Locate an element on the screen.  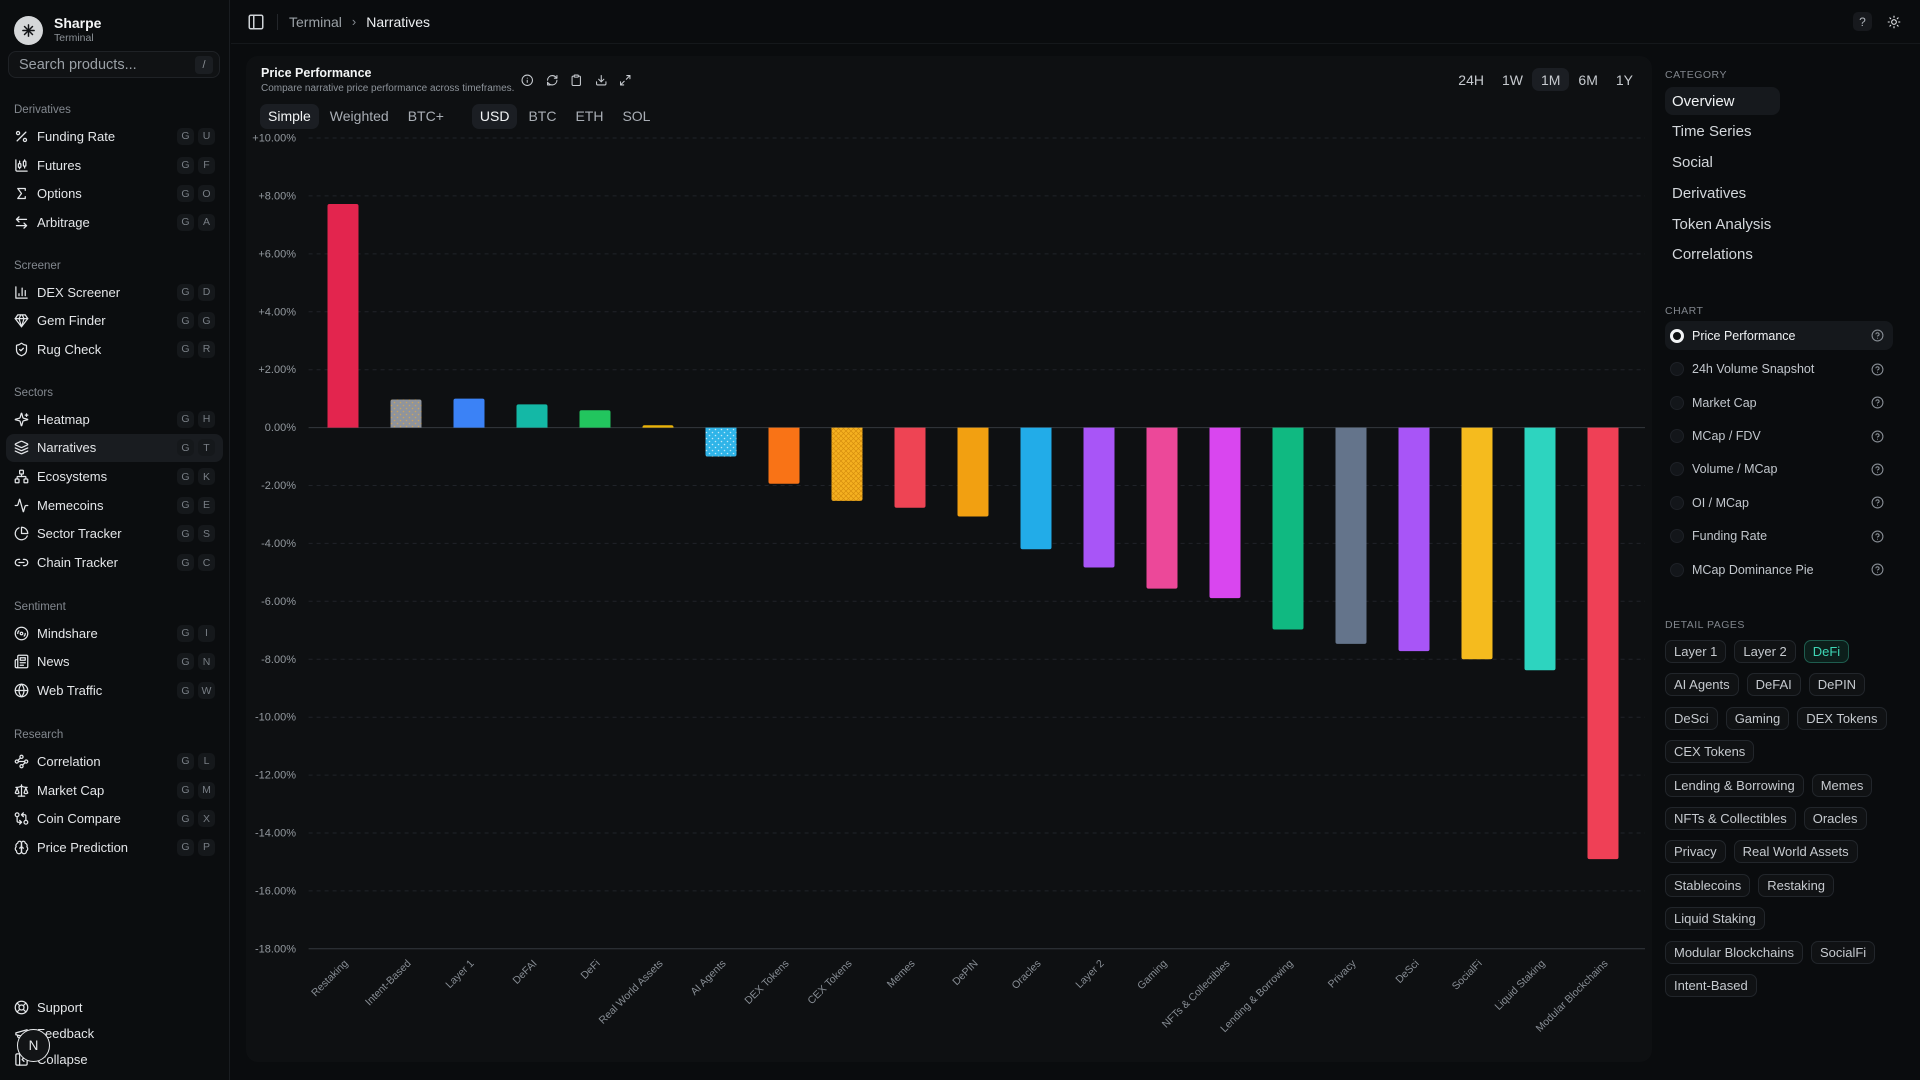
svg-text: 0.00% is located at coordinates (280, 428).